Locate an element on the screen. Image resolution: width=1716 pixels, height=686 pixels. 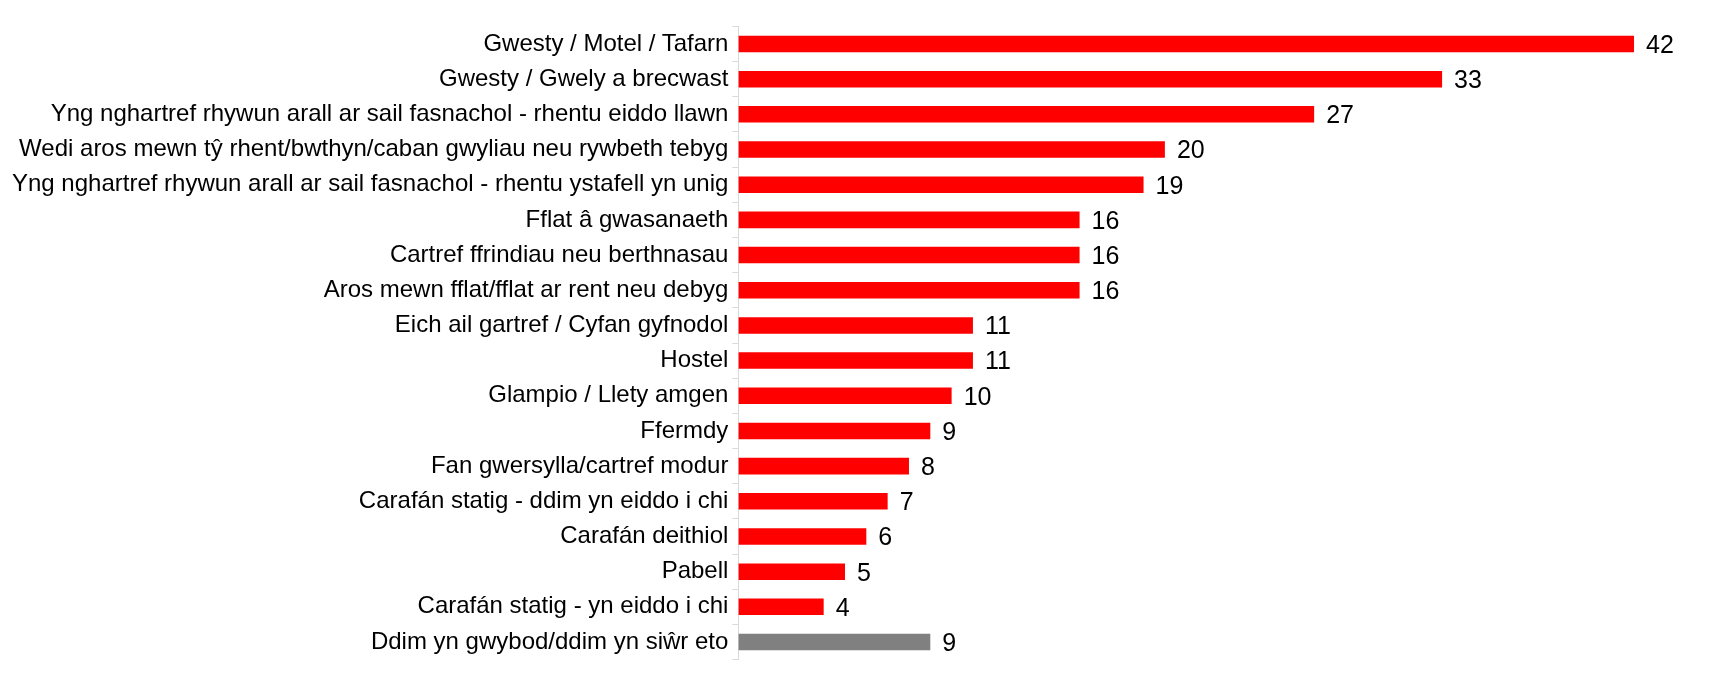
y-tick-label: Fan gwersylla/cartref modur is located at coordinates (579, 464).